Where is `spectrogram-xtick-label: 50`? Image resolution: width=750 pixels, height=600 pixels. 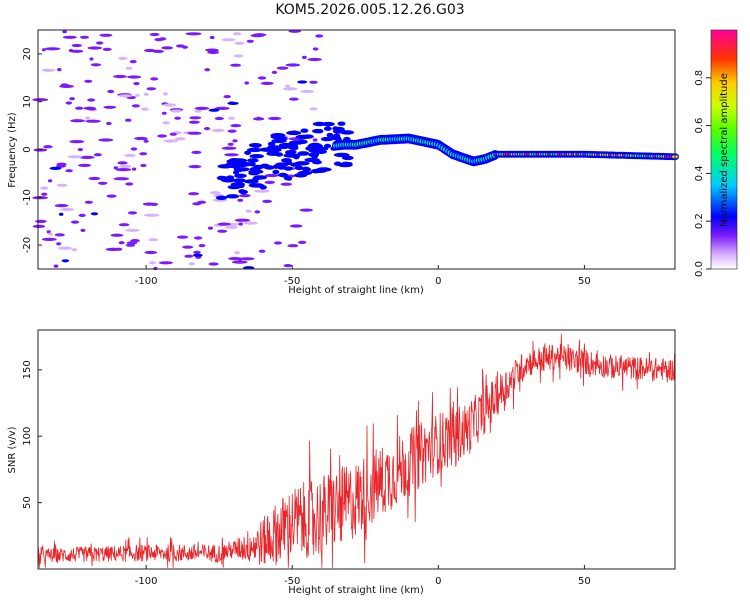 spectrogram-xtick-label: 50 is located at coordinates (584, 281).